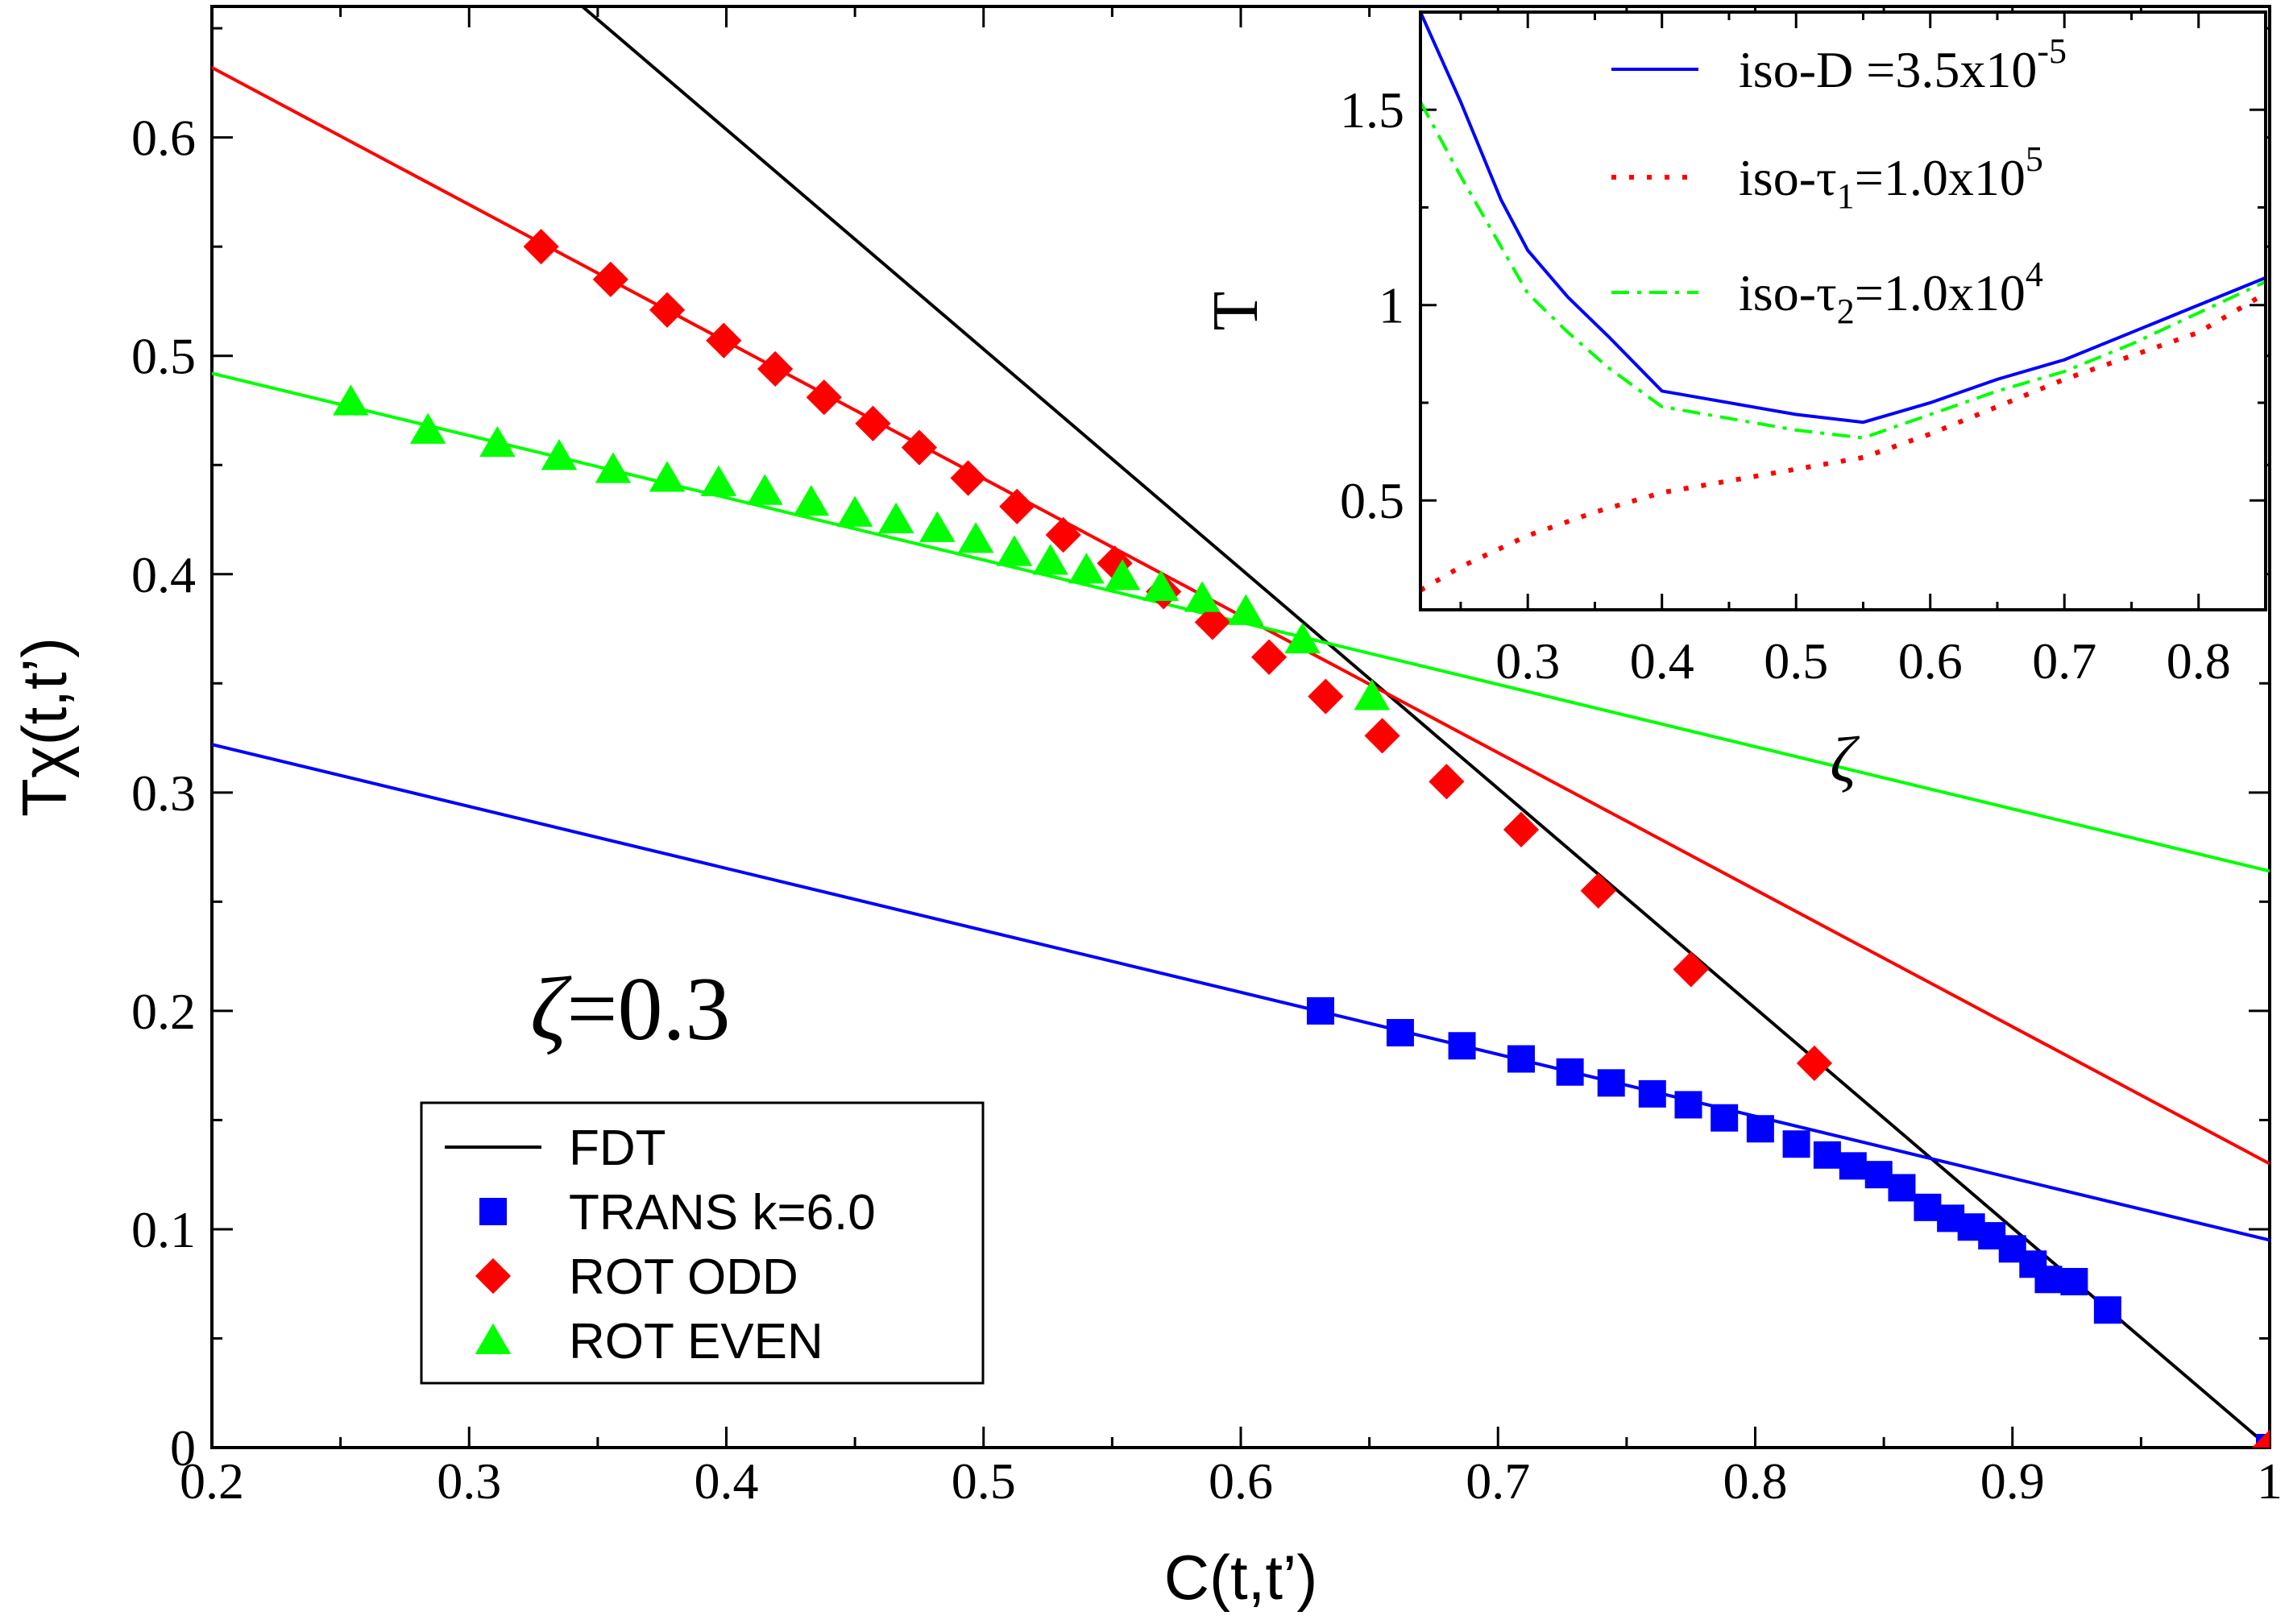  I want to click on legend-rot-odd-label: ROT ODD, so click(683, 1277).